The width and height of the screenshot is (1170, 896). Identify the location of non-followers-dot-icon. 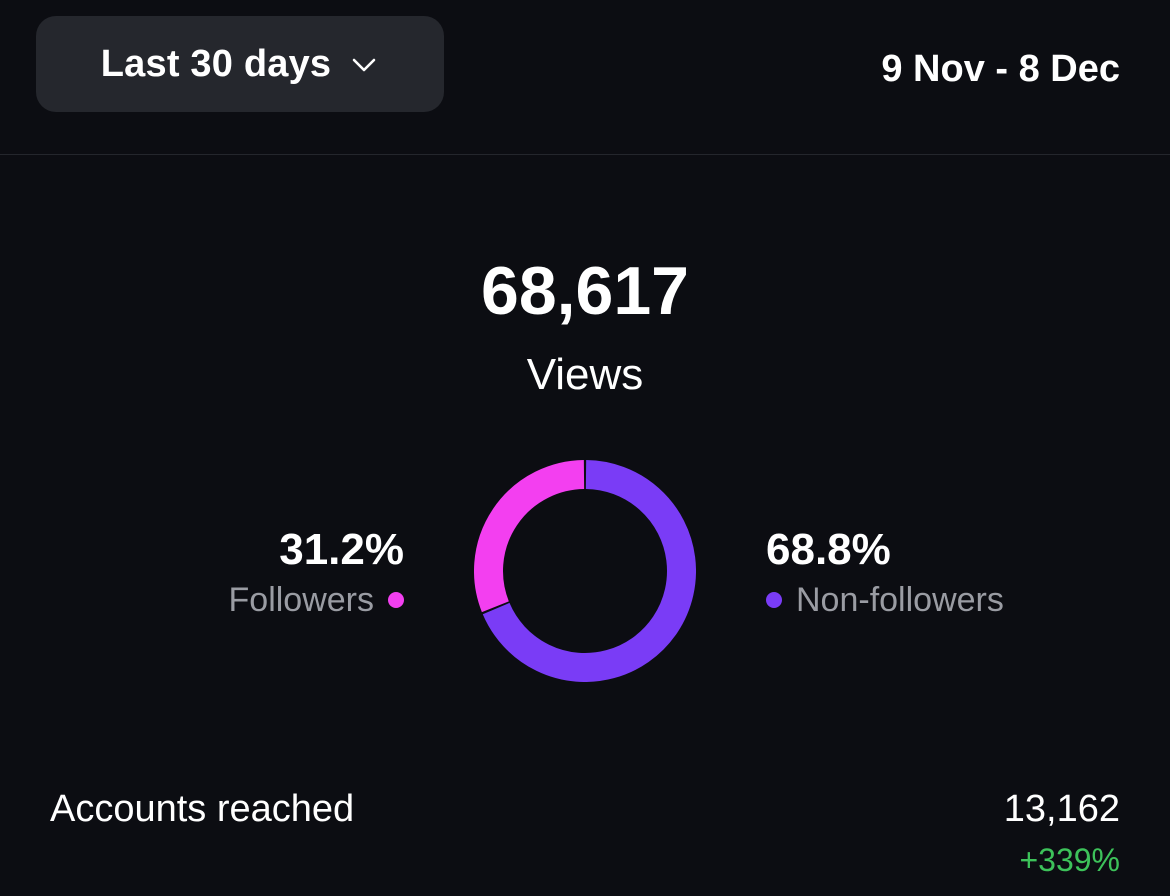
(774, 600).